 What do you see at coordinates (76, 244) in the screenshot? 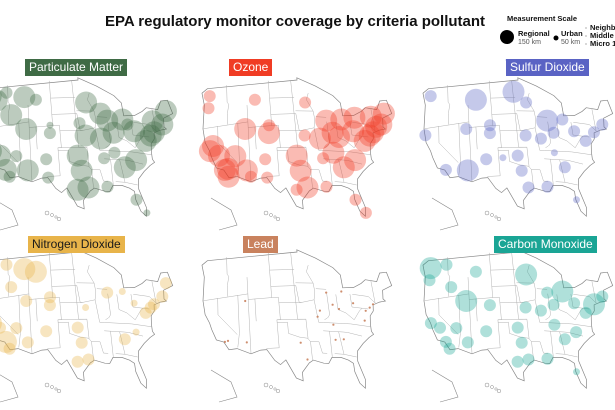
I see `panel-label-nitrogen-dioxide: Nitrogen Dioxide` at bounding box center [76, 244].